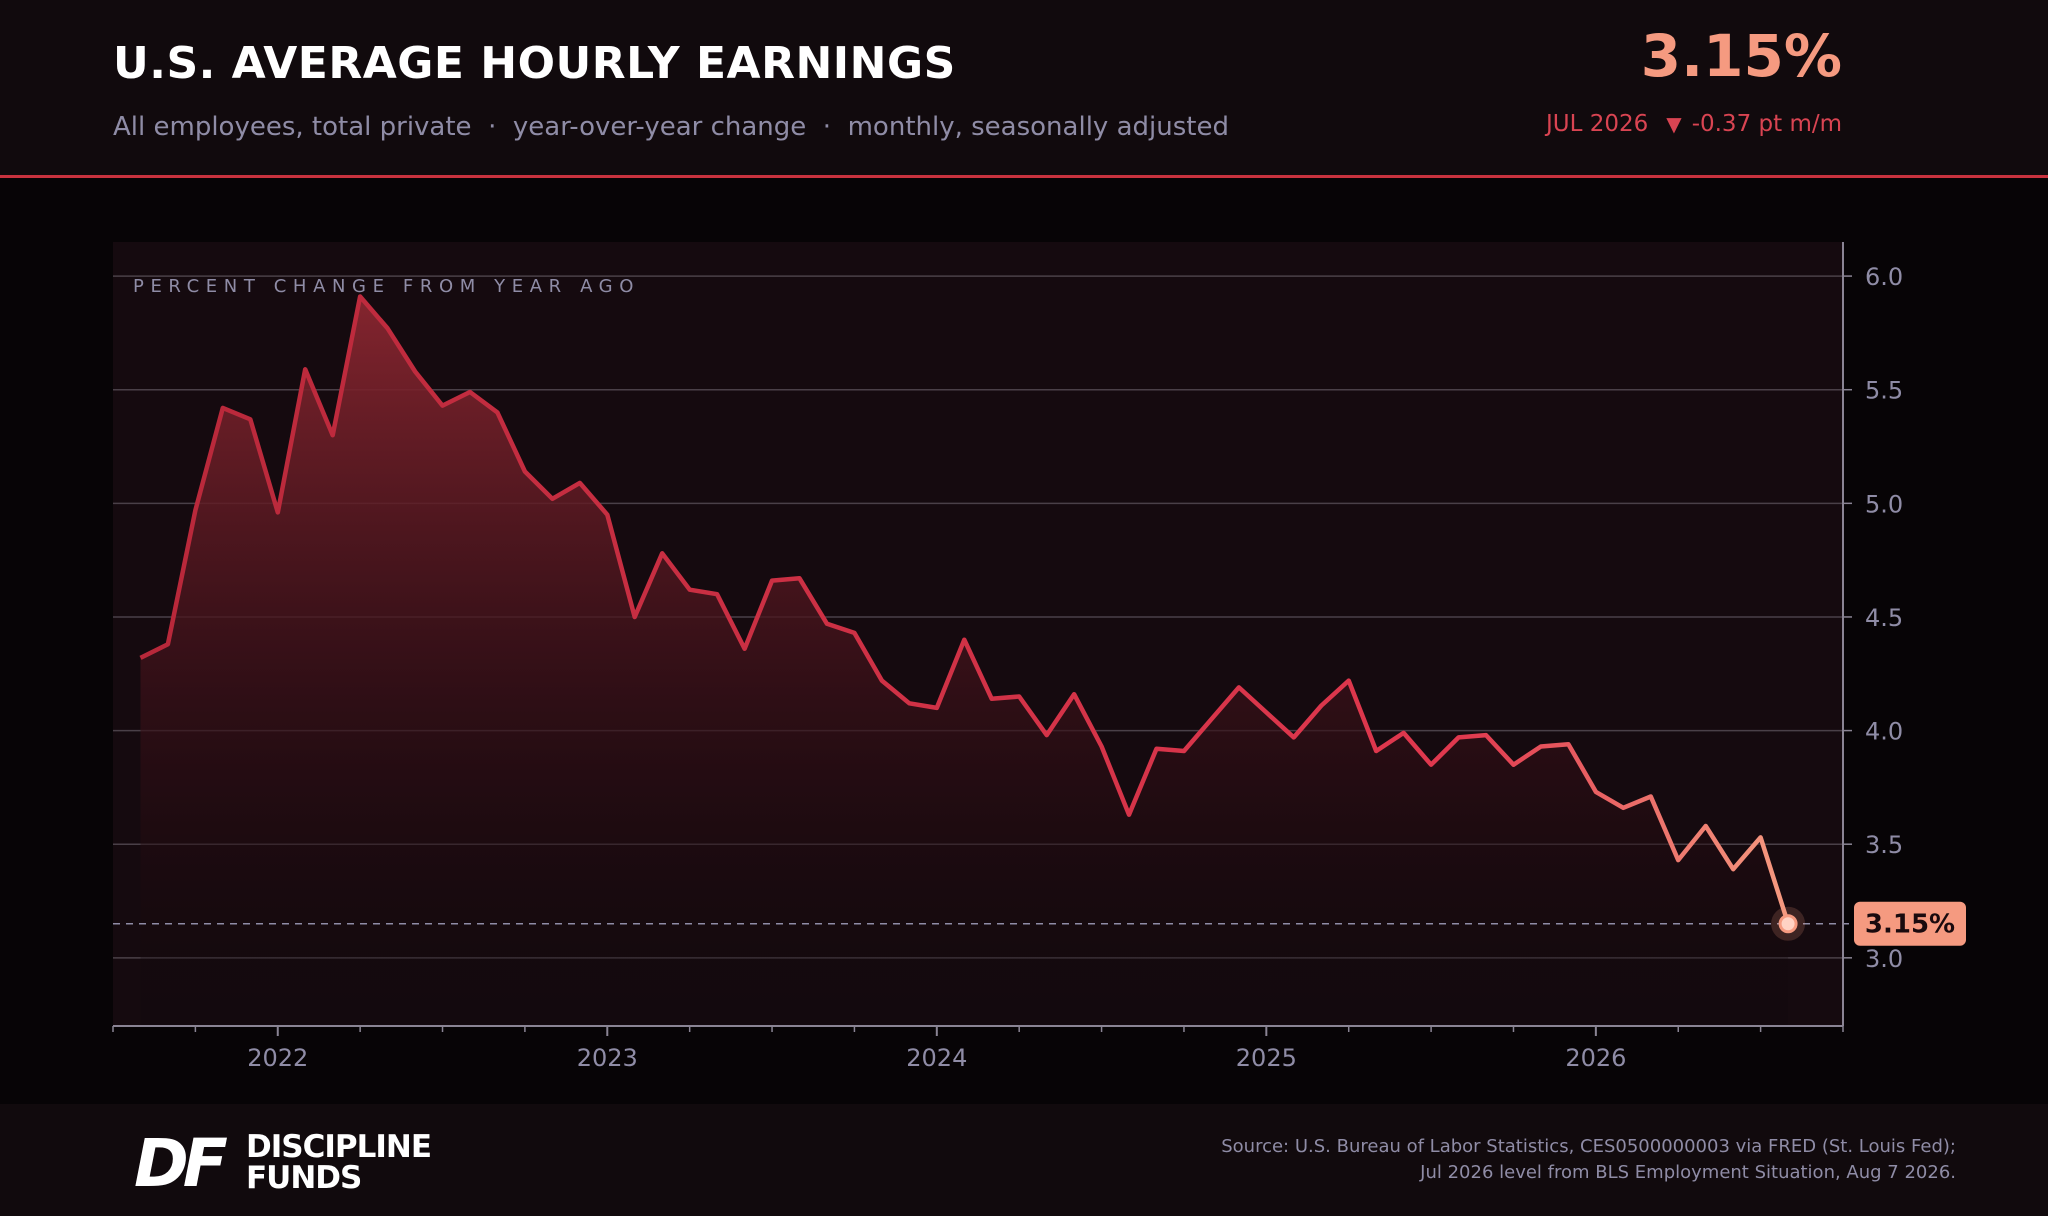 This screenshot has width=2048, height=1216. What do you see at coordinates (303, 1175) in the screenshot?
I see `logo-text-line2: FUNDS` at bounding box center [303, 1175].